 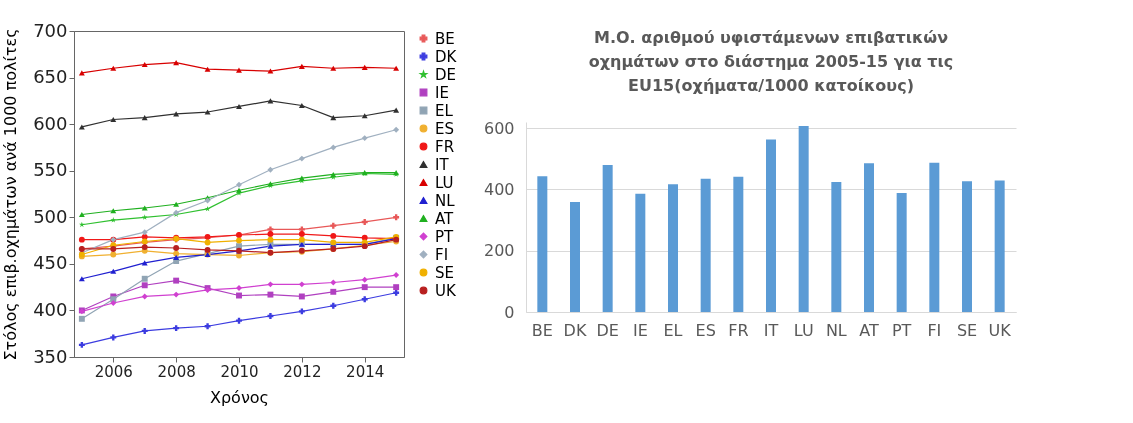 I want to click on x-tick-label: IE, so click(x=640, y=330).